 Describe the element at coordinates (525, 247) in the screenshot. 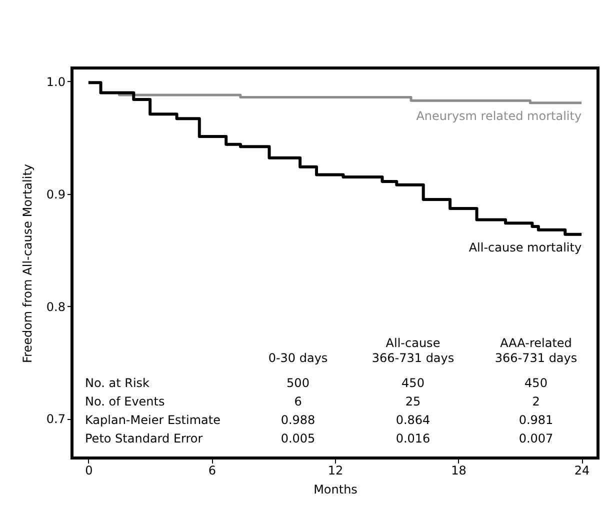

I see `series-label: All-cause mortality` at that location.